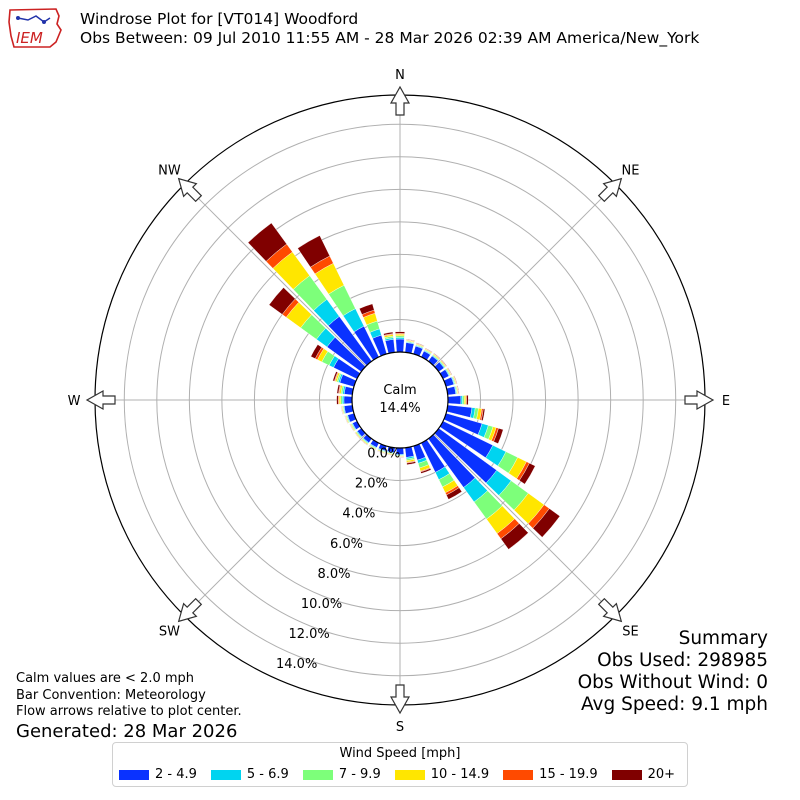 The image size is (800, 800). Describe the element at coordinates (631, 170) in the screenshot. I see `compass-label-ne: NE` at that location.